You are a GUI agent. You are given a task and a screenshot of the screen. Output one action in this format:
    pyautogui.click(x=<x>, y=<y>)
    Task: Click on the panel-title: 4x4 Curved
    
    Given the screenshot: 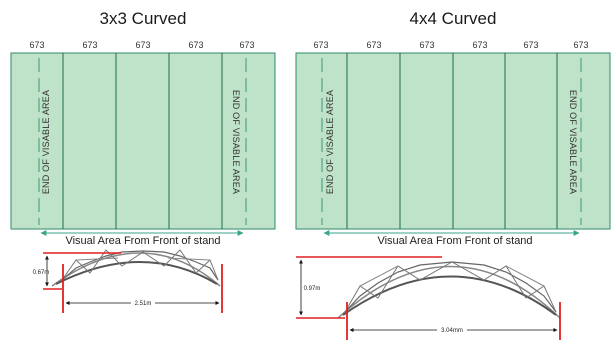 What is the action you would take?
    pyautogui.click(x=453, y=18)
    